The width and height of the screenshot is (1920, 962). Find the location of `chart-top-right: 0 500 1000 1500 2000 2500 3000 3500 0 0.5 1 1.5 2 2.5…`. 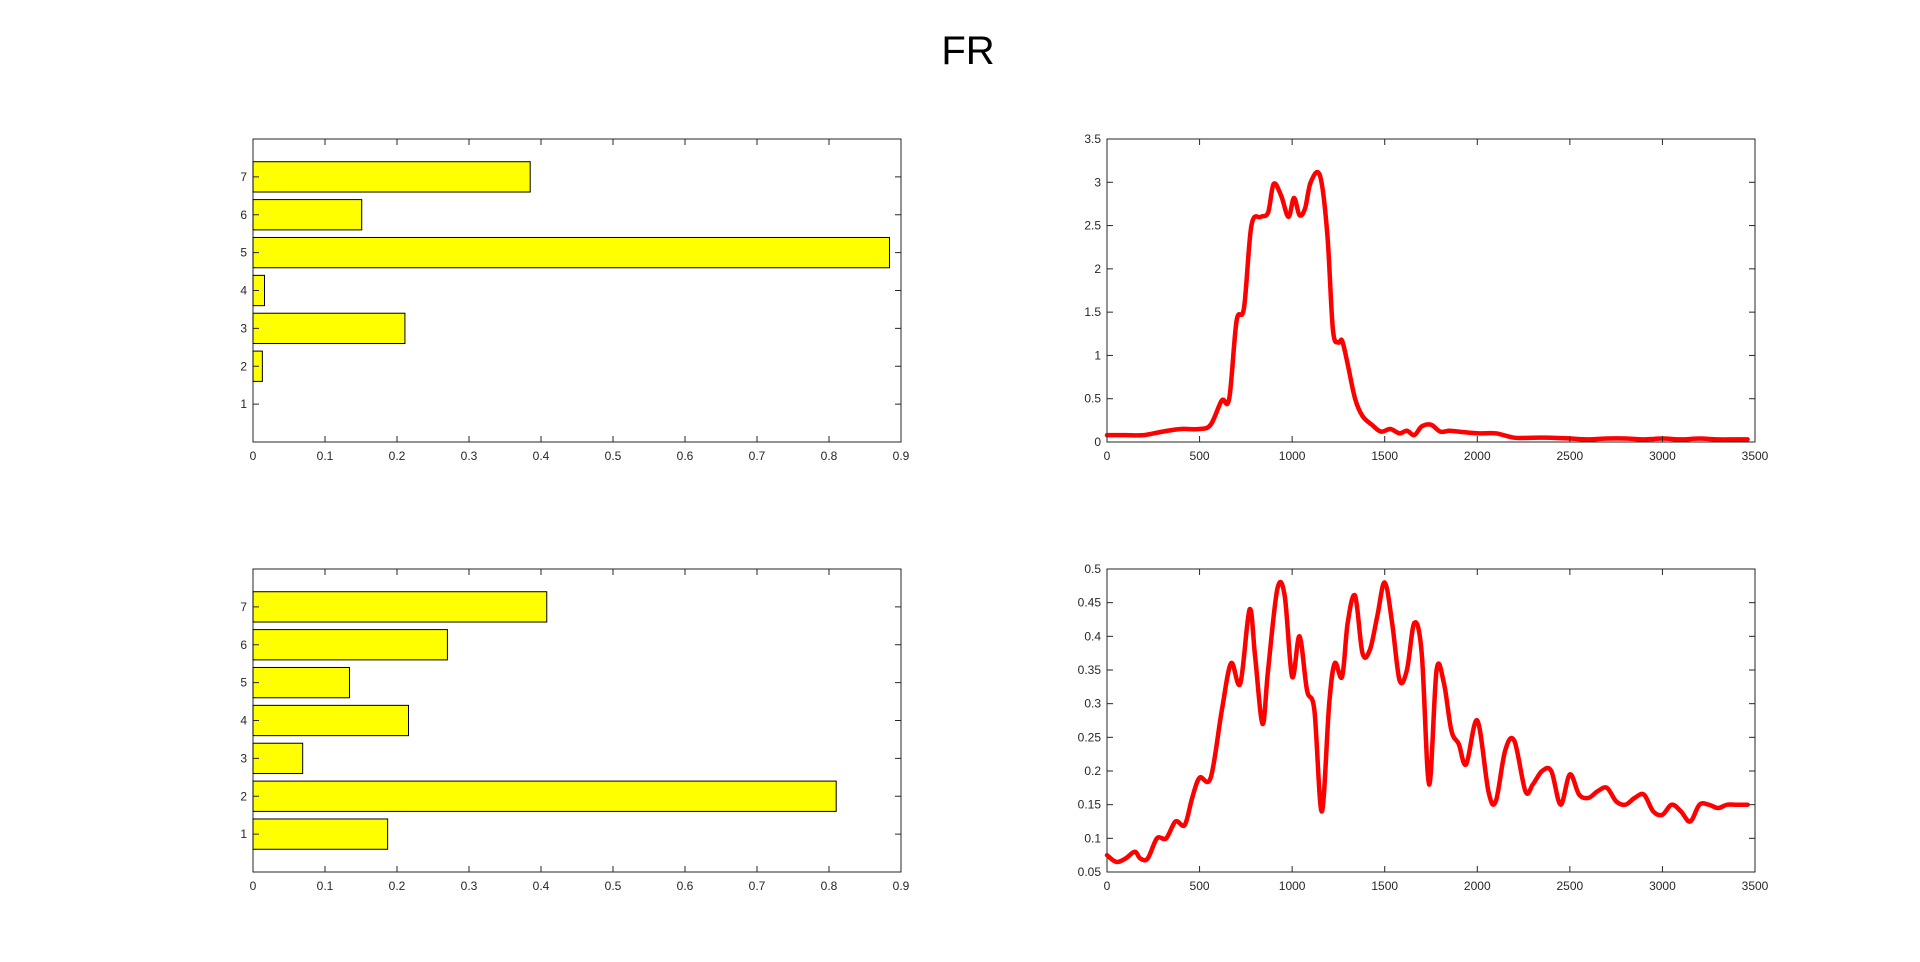

chart-top-right: 0 500 1000 1500 2000 2500 3000 3500 0 0.5 1 1.5 2 2.5… is located at coordinates (1426, 297).